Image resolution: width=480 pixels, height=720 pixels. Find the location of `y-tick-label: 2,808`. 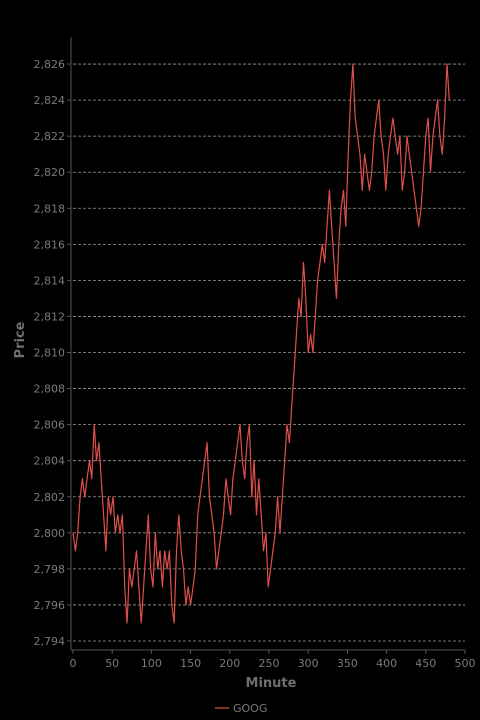

y-tick-label: 2,808 is located at coordinates (50, 389).